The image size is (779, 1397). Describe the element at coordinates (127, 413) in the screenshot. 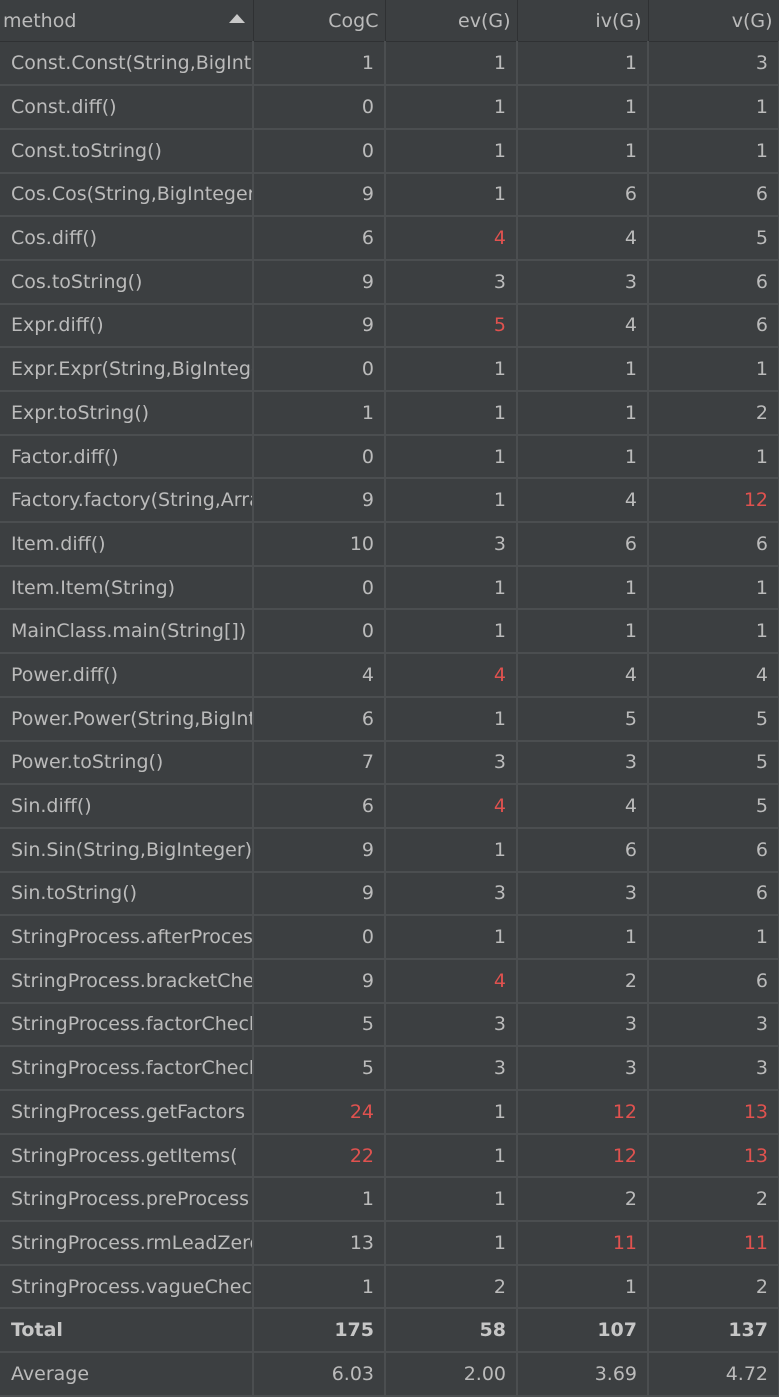

I see `cell-method: Expr.toString()` at that location.